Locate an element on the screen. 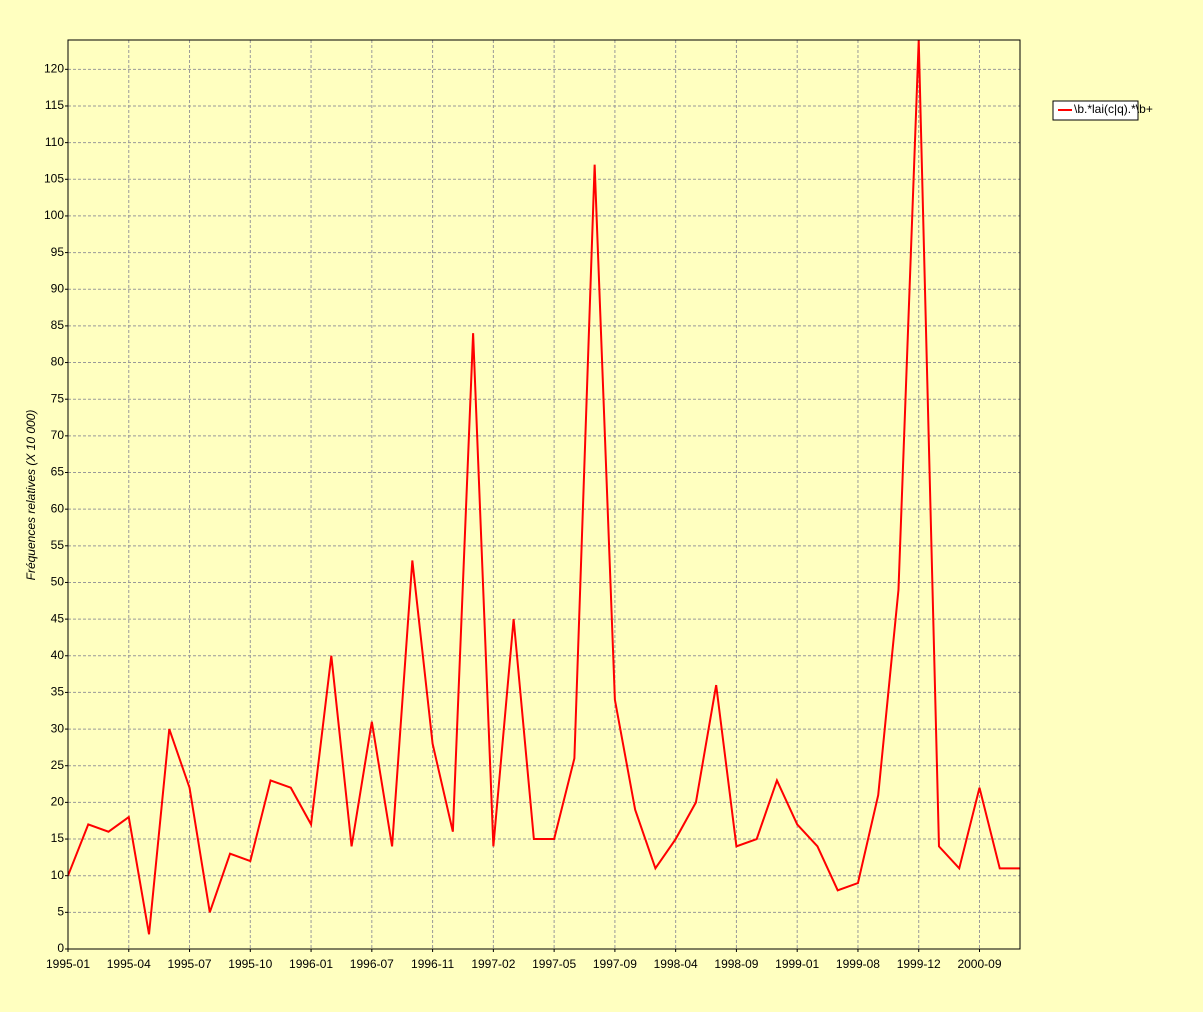 The width and height of the screenshot is (1203, 1012). x-tick-label: 1998-09 is located at coordinates (736, 964).